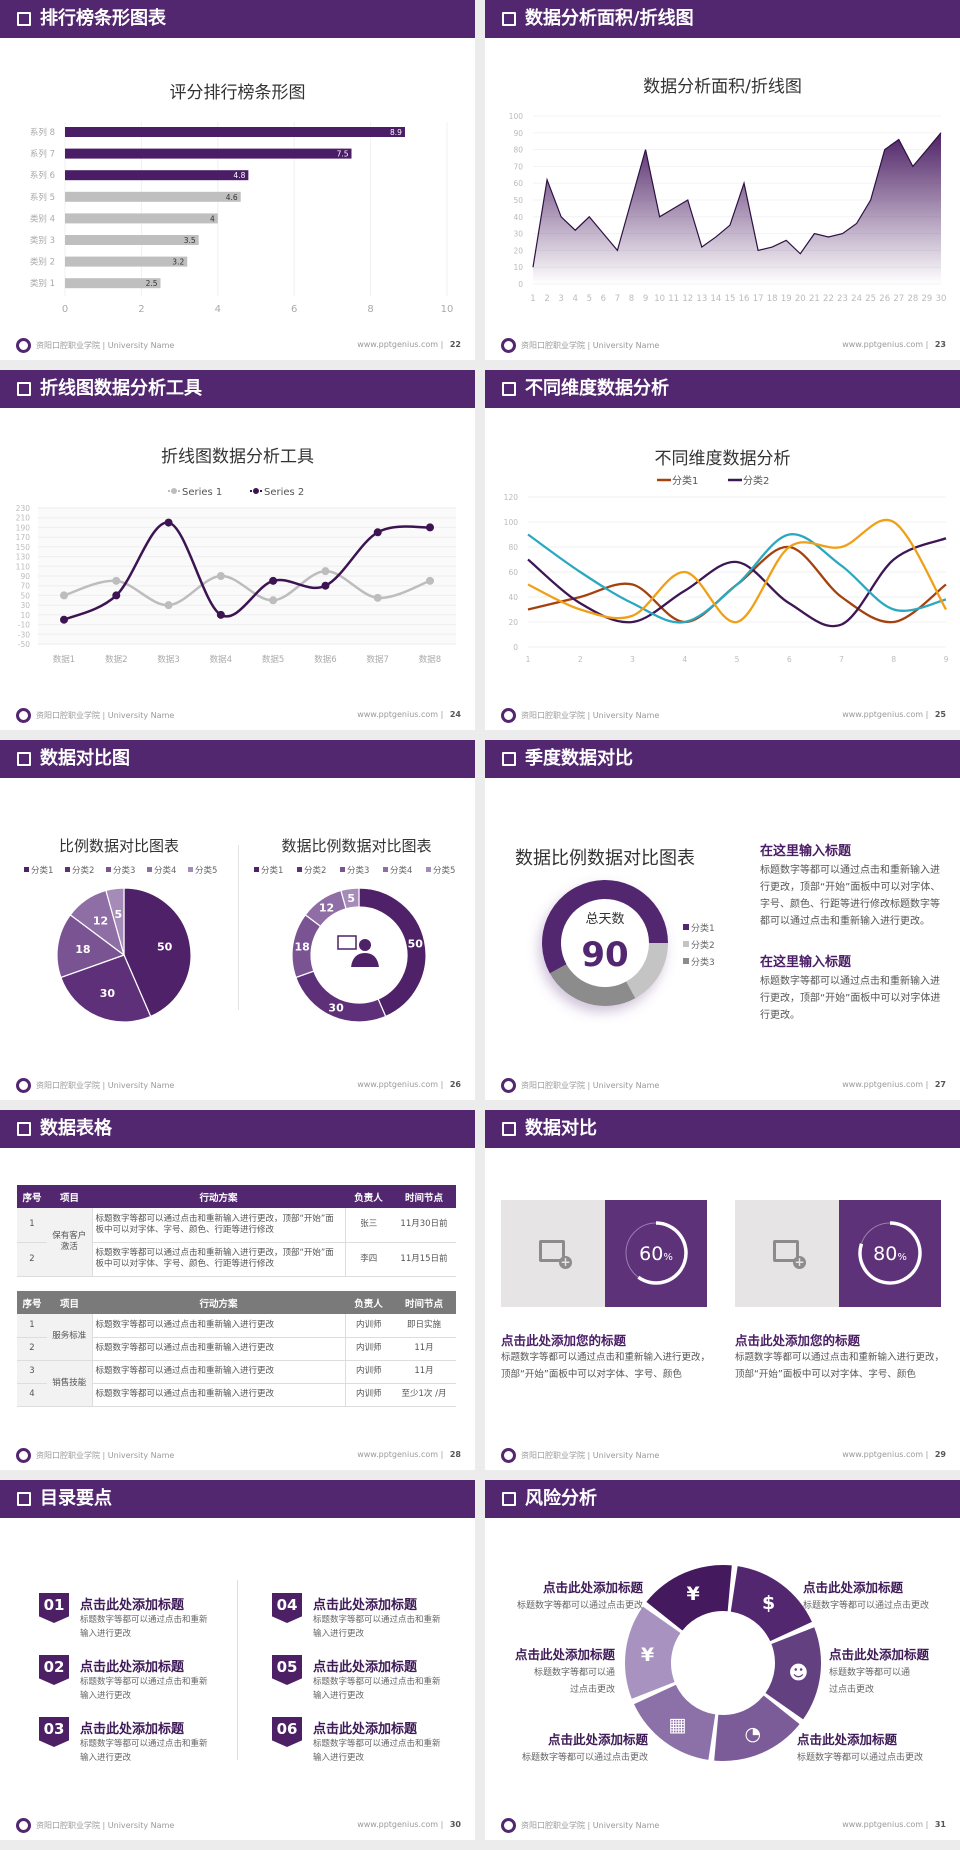 The height and width of the screenshot is (1850, 960). I want to click on progress-value: 60%, so click(656, 1254).